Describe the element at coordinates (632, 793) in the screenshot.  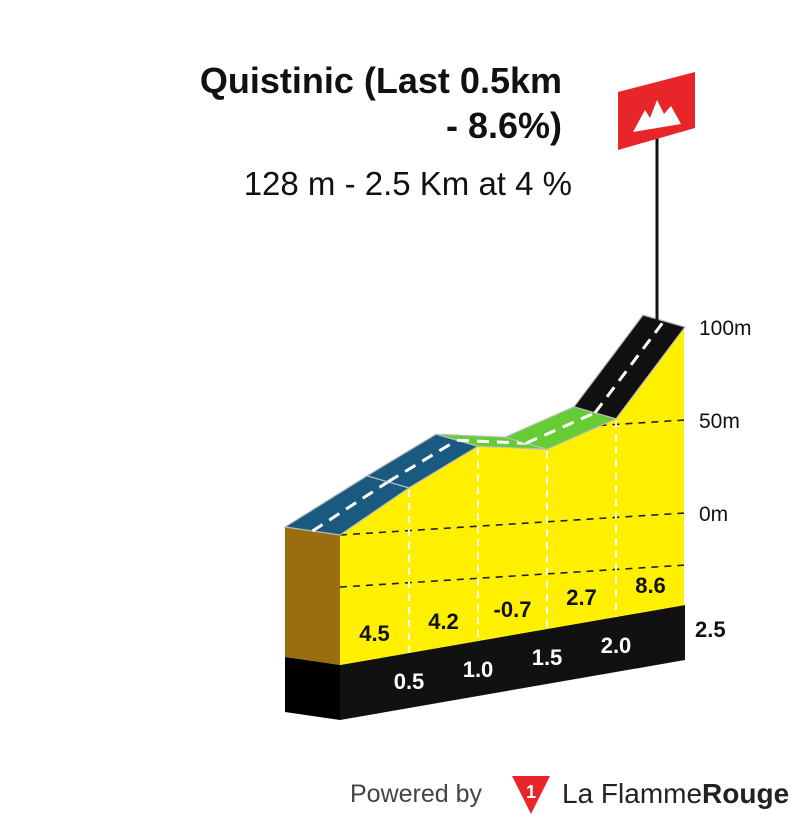
I see `brand-name-part1: La Flamme` at that location.